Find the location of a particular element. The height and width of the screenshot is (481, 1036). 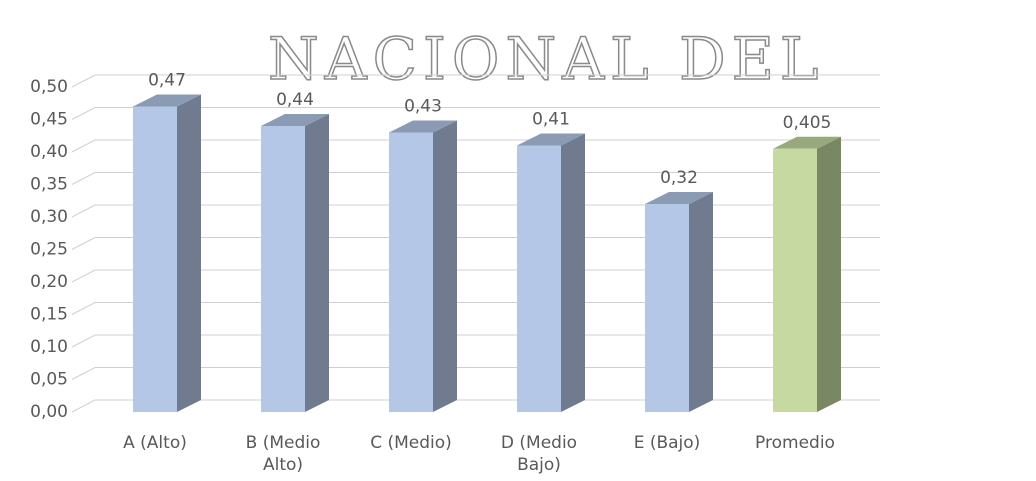

value-label: 0,405 is located at coordinates (807, 123).